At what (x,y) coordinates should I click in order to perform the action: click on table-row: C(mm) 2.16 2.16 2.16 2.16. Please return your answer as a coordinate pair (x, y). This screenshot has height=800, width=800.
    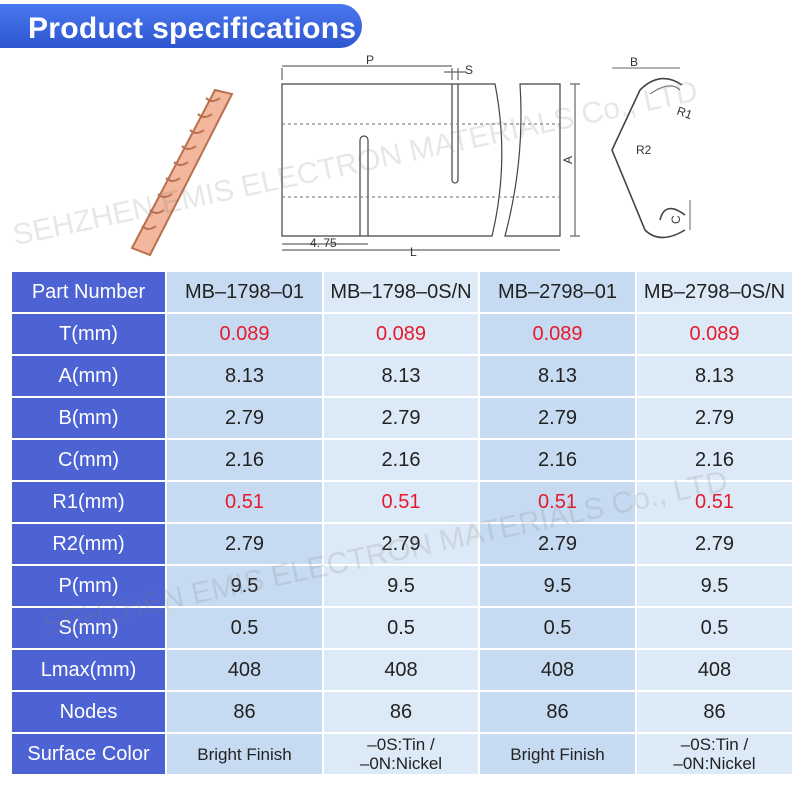
    Looking at the image, I should click on (402, 460).